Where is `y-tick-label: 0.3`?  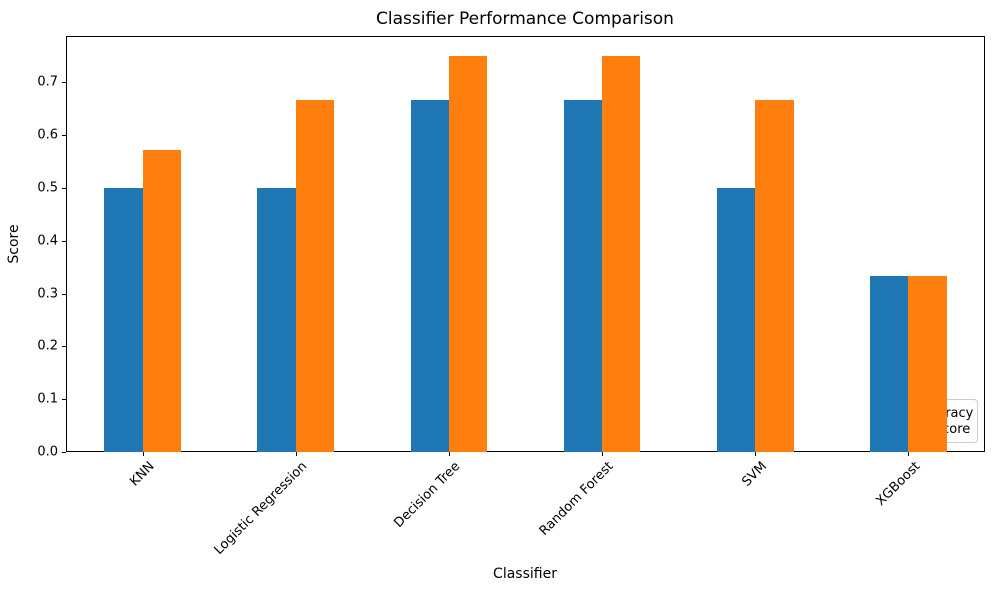 y-tick-label: 0.3 is located at coordinates (47, 294).